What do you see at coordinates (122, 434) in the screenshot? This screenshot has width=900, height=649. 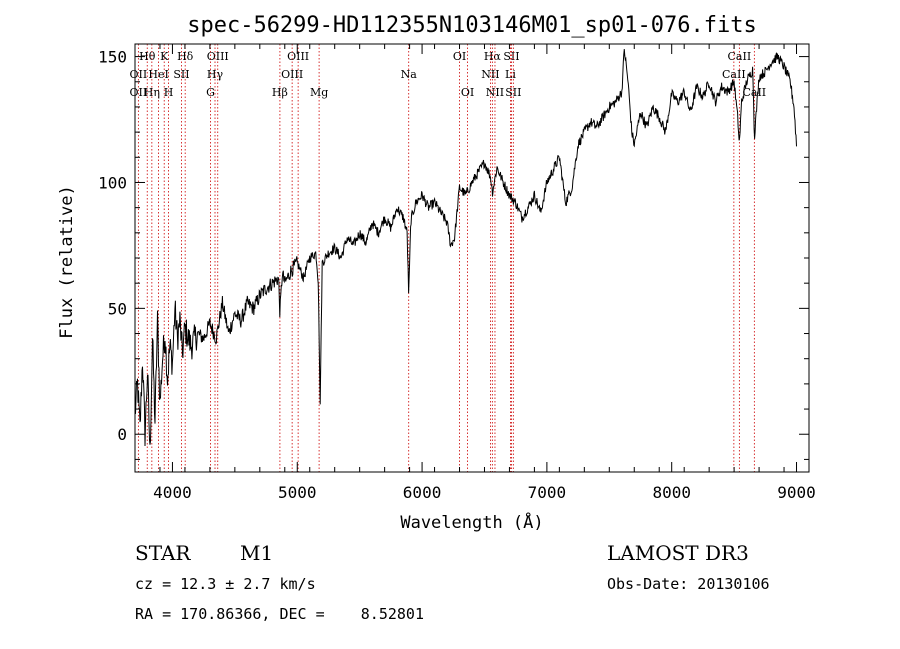 I see `y-tick-label: 0` at bounding box center [122, 434].